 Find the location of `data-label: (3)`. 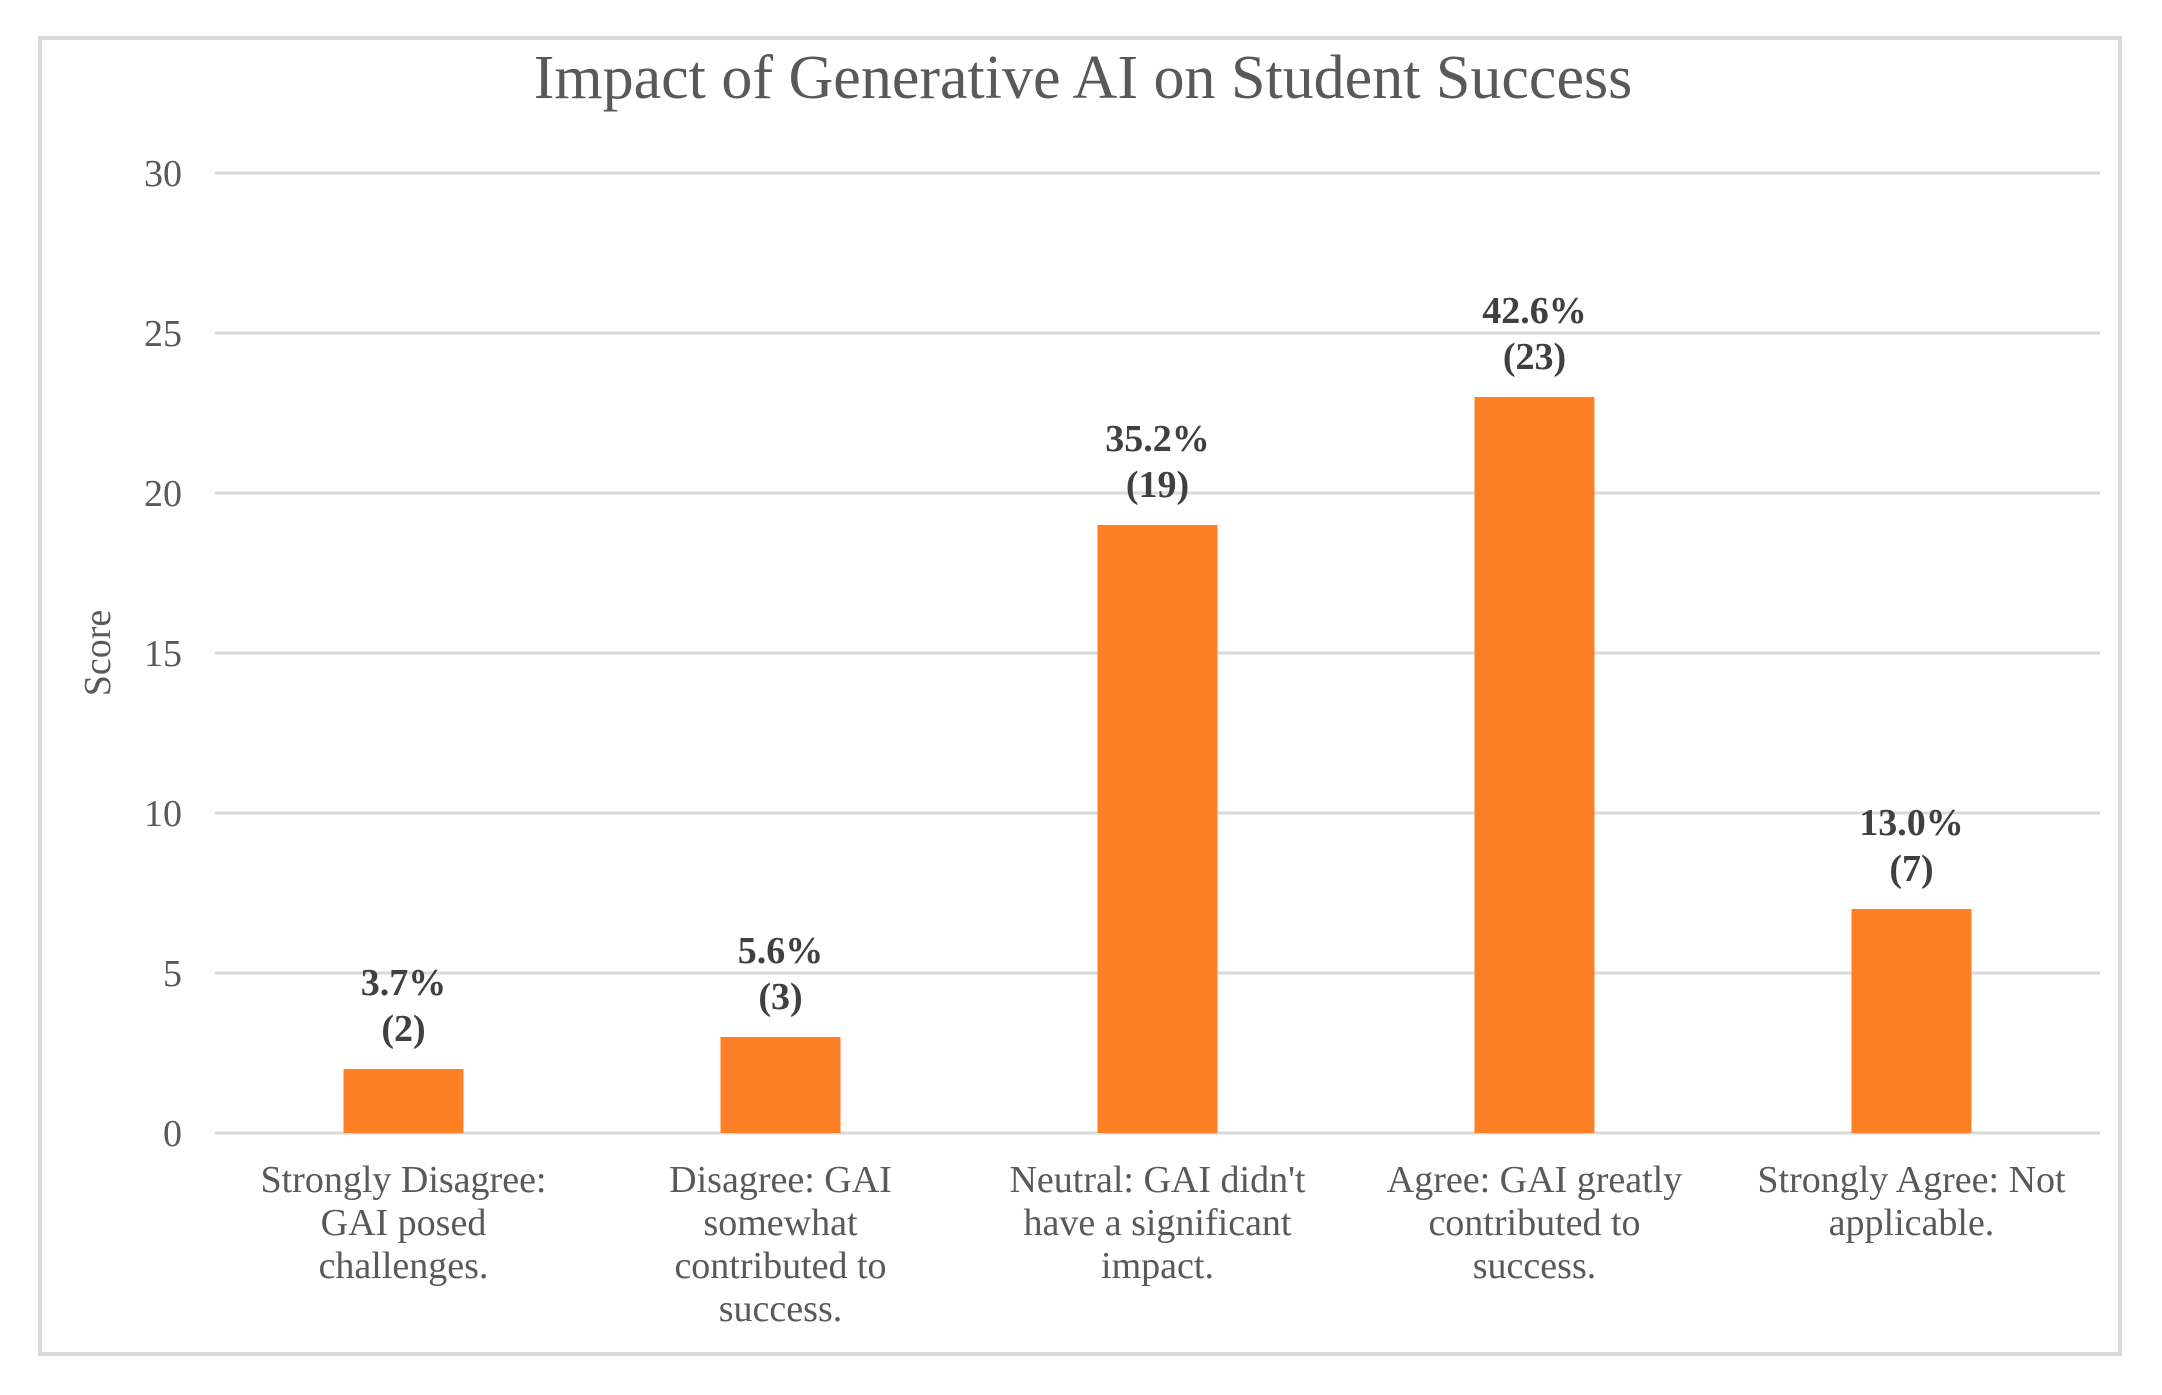

data-label: (3) is located at coordinates (780, 997).